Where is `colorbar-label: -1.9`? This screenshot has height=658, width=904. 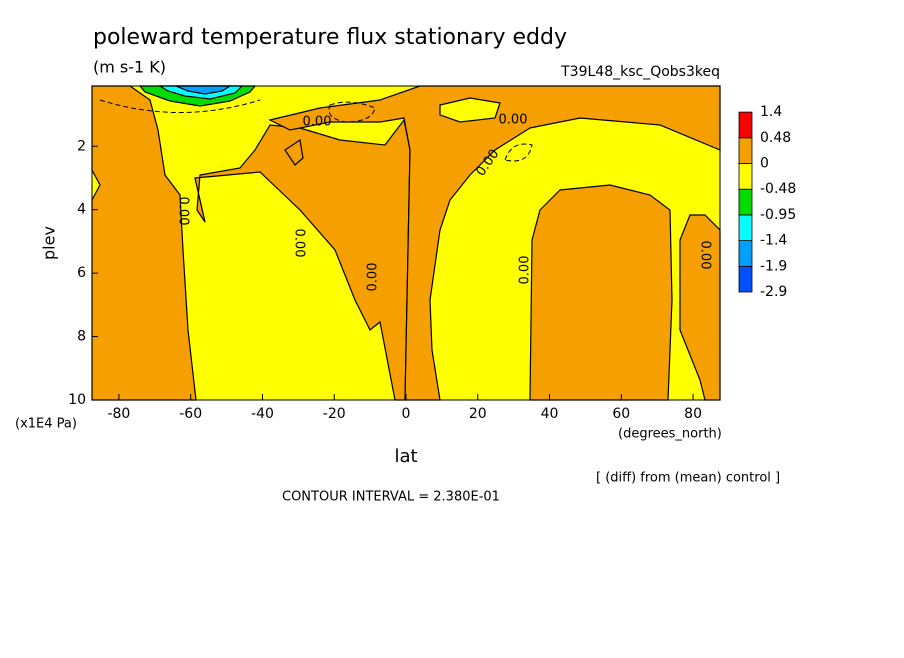 colorbar-label: -1.9 is located at coordinates (773, 266).